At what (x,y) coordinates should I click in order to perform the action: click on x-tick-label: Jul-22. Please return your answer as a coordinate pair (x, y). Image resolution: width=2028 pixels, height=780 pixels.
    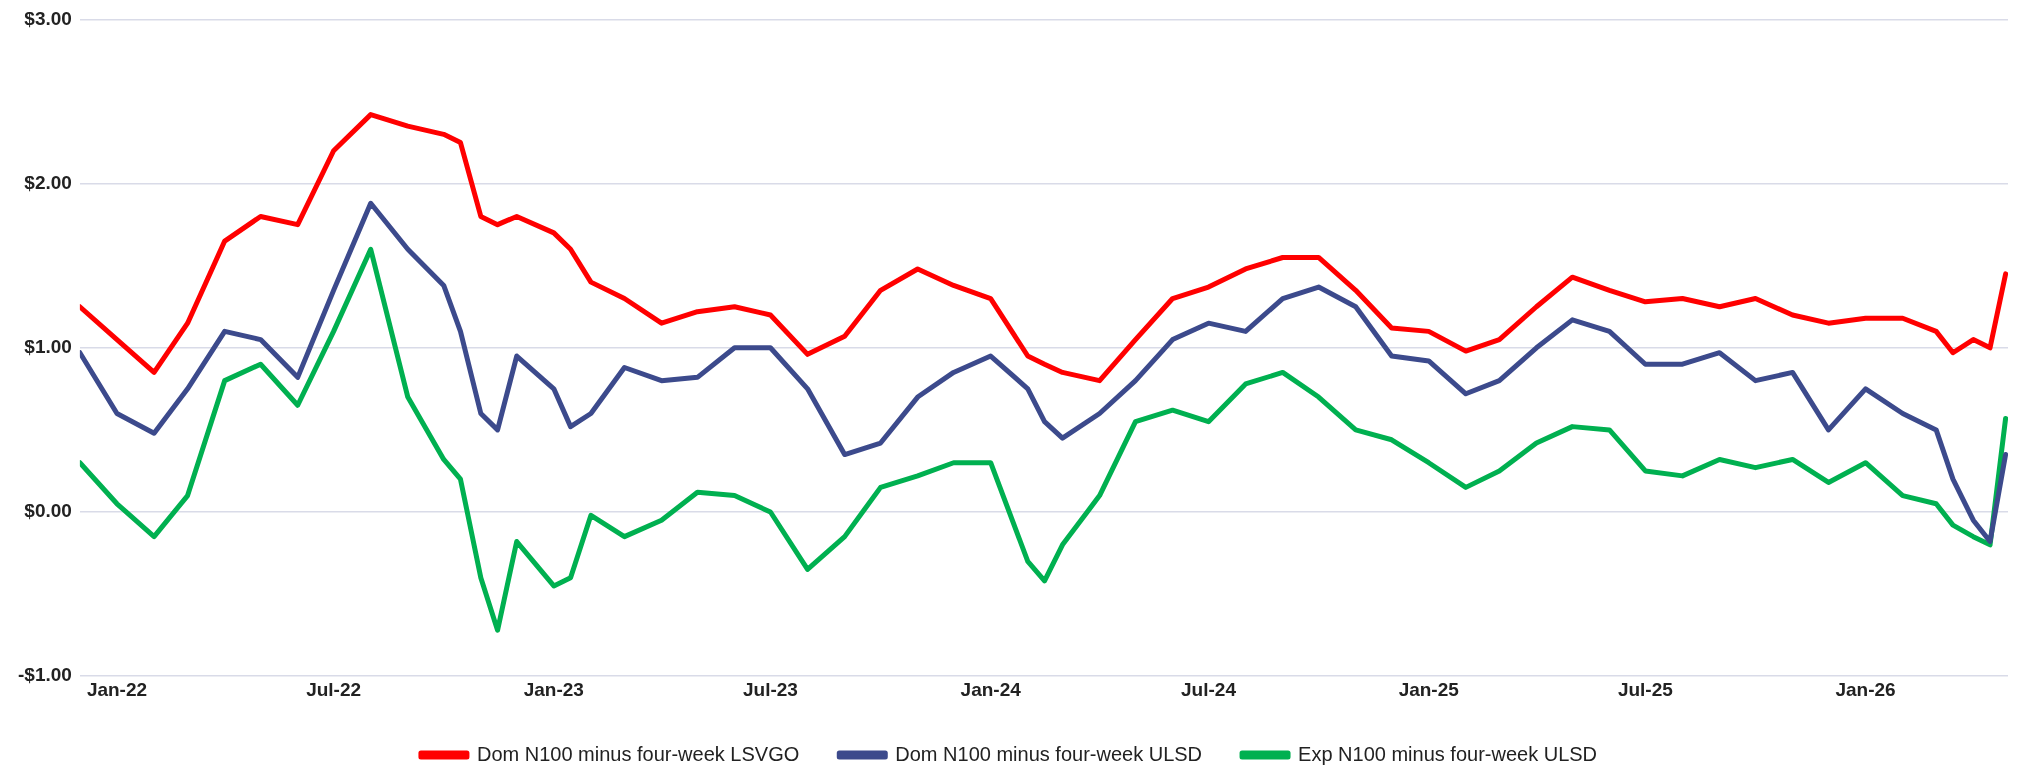
    Looking at the image, I should click on (334, 689).